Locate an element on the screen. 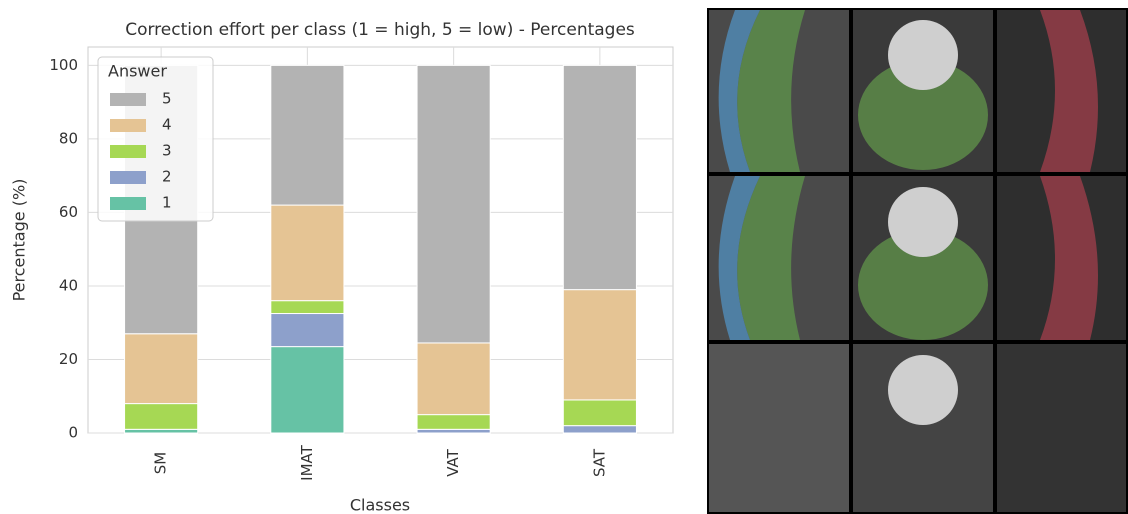 The width and height of the screenshot is (1128, 514). legend-title: Answer is located at coordinates (137, 71).